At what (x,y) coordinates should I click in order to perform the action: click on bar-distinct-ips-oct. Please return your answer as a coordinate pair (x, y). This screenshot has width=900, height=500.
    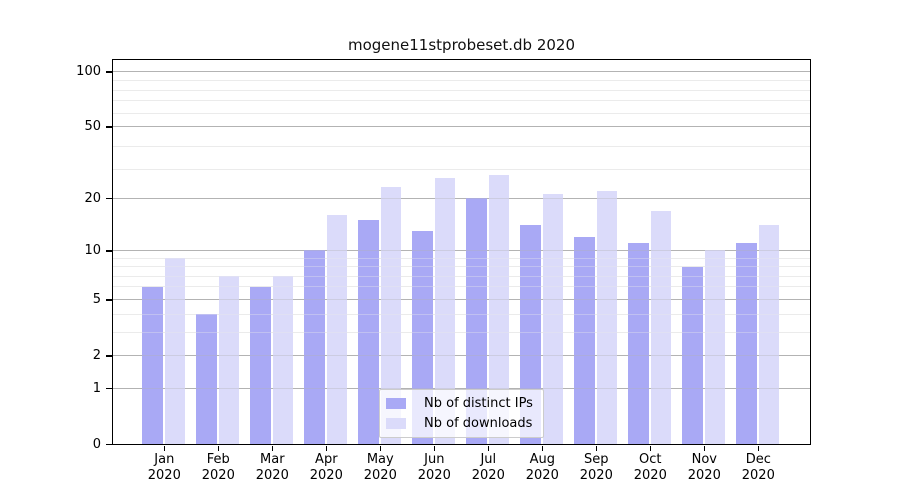
    Looking at the image, I should click on (638, 343).